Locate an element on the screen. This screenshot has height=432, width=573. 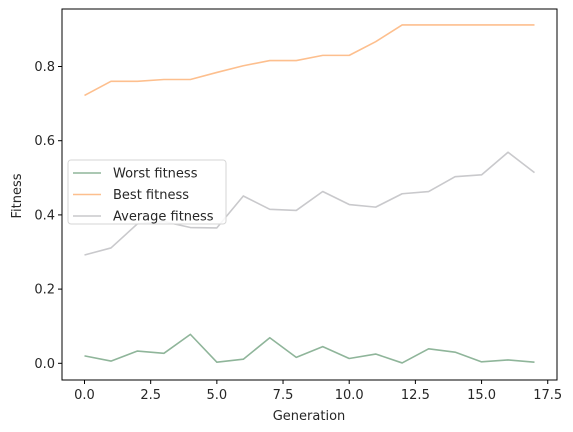
y-tick-label: 0.6 is located at coordinates (44, 141).